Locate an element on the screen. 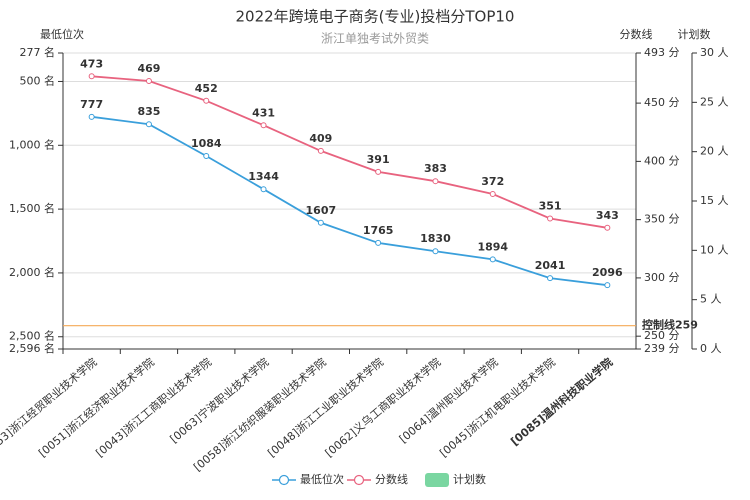 This screenshot has height=500, width=750. y3-tick-label: 5 人 is located at coordinates (711, 299).